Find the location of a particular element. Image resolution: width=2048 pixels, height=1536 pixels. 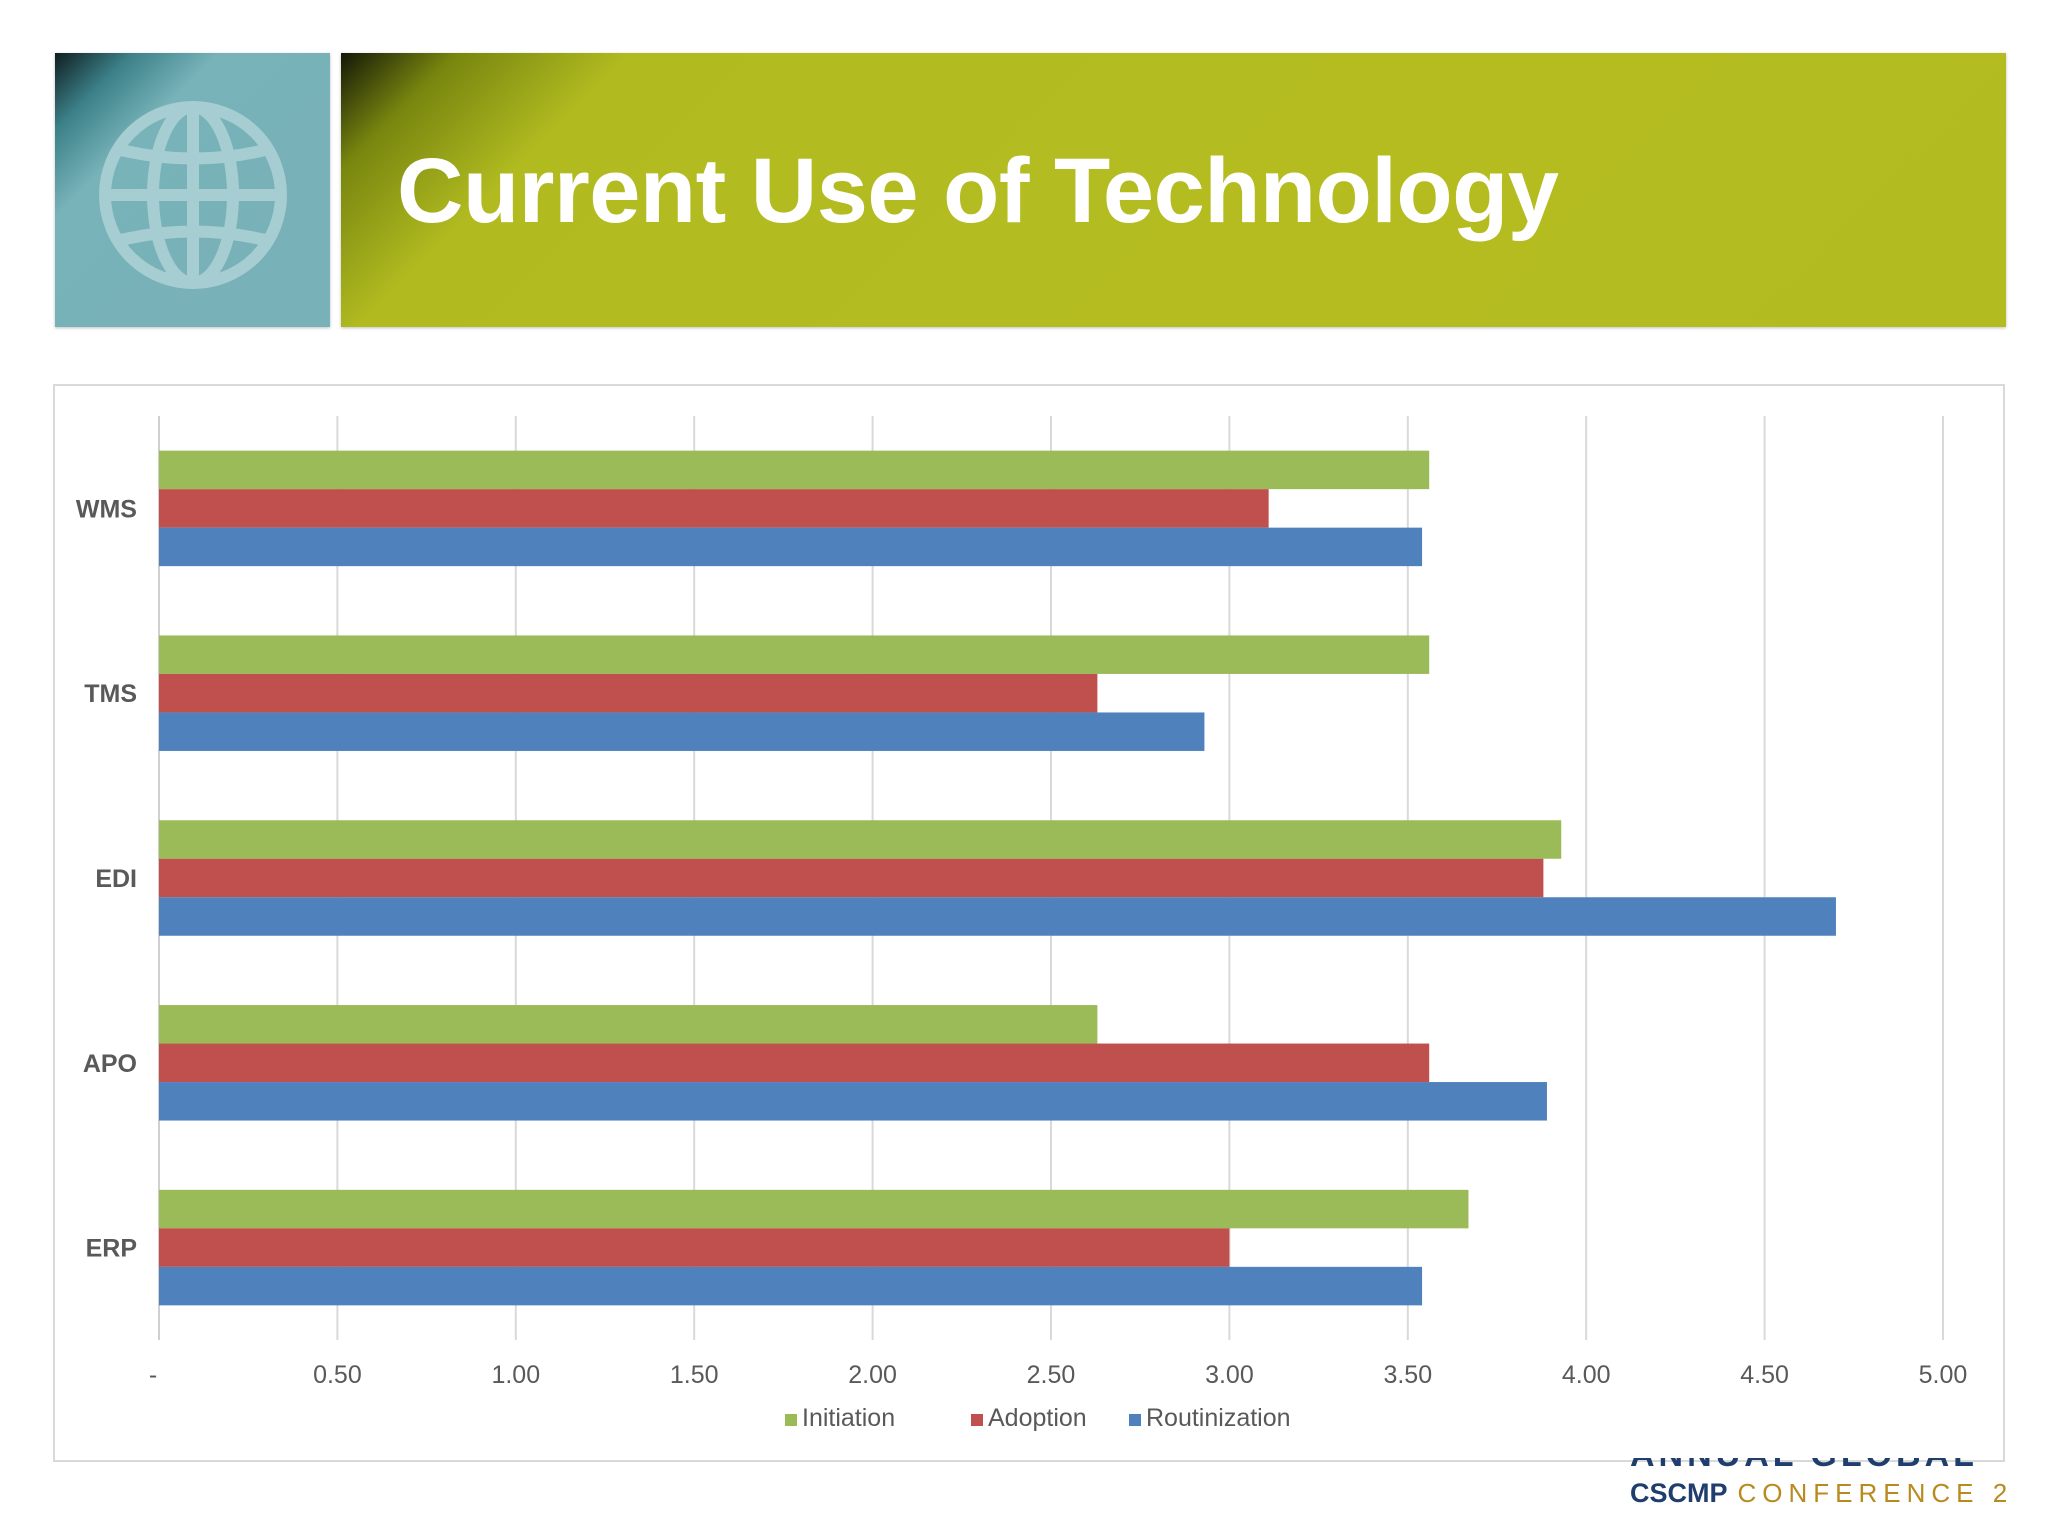

x-tick-label: - is located at coordinates (153, 1375).